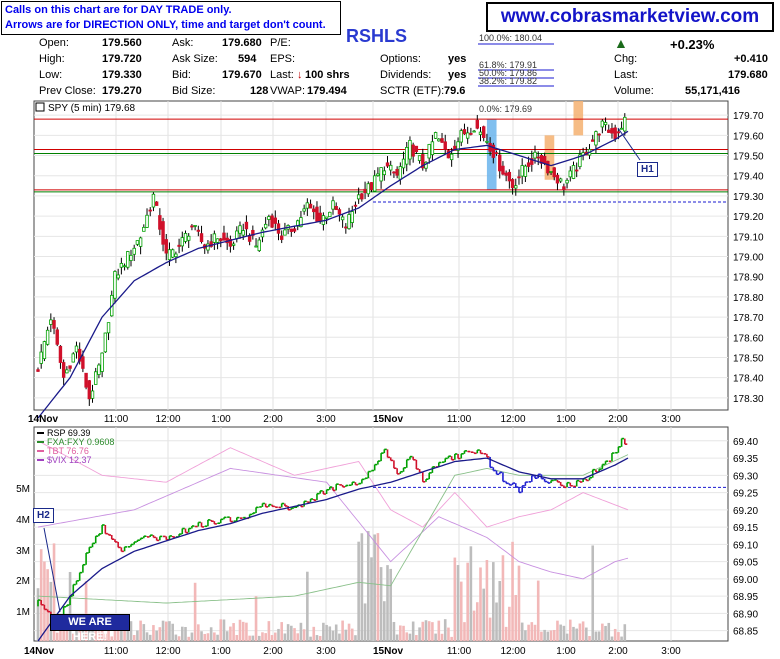 This screenshot has height=659, width=780. What do you see at coordinates (745, 545) in the screenshot?
I see `y-tick-label: 69.10` at bounding box center [745, 545].